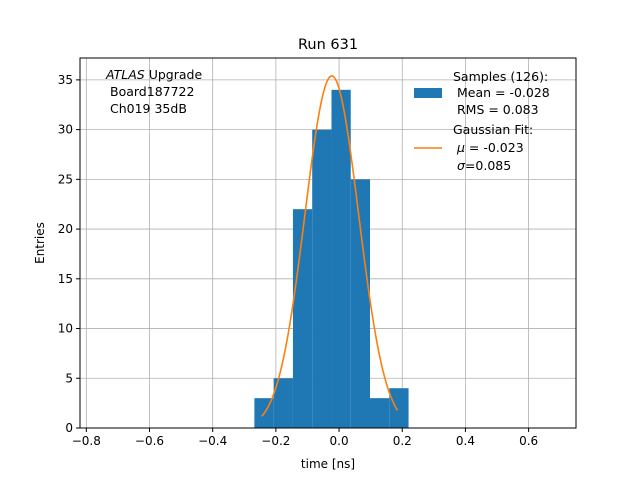  Describe the element at coordinates (328, 464) in the screenshot. I see `x-axis-label: time [ns]` at that location.